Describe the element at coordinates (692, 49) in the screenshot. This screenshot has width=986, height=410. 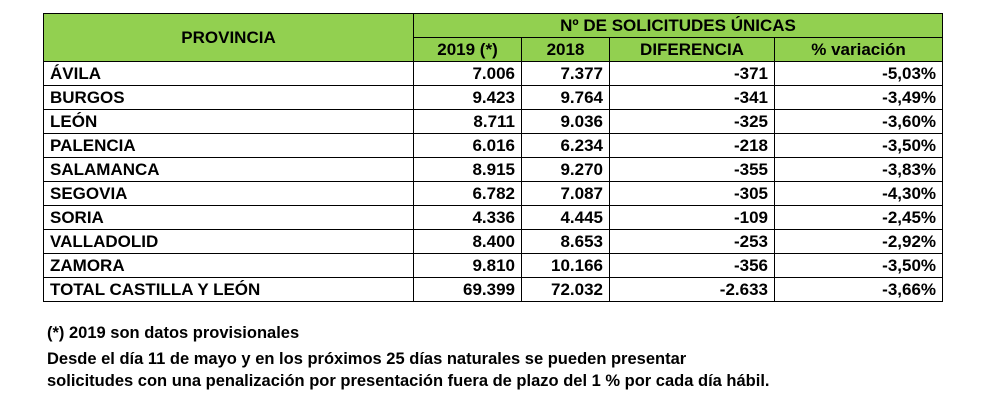
I see `header-diferencia: DIFERENCIA` at that location.